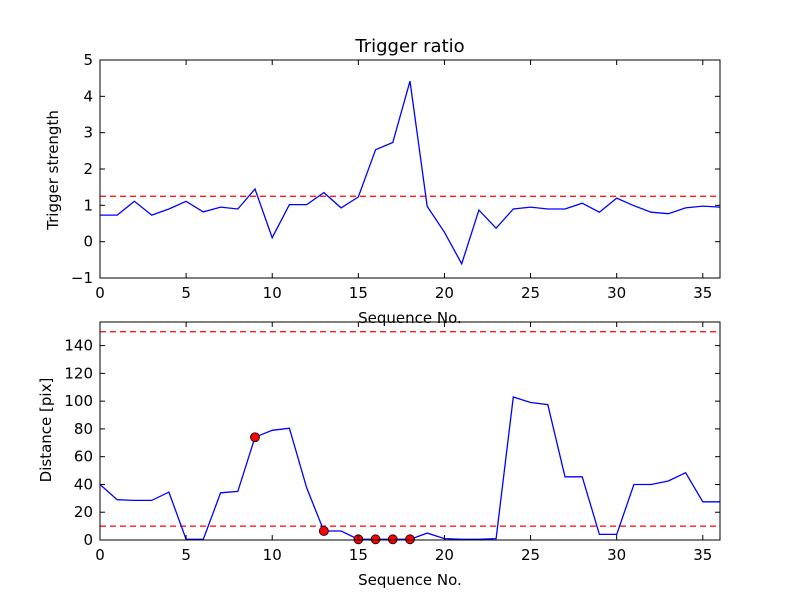 Image resolution: width=800 pixels, height=600 pixels. Describe the element at coordinates (88, 205) in the screenshot. I see `y-tick-label: 1` at that location.